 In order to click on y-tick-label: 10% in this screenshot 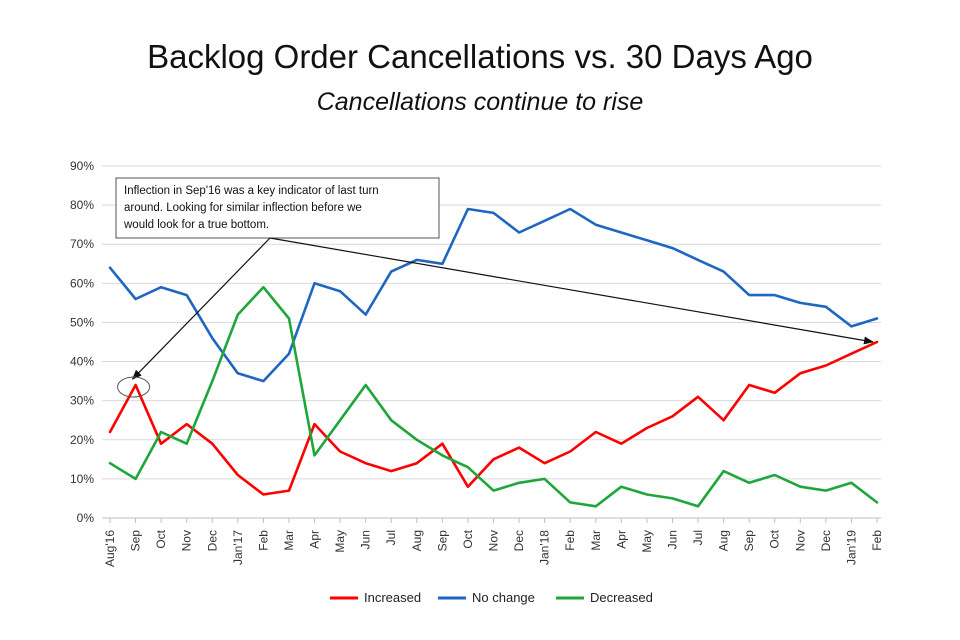, I will do `click(82, 479)`.